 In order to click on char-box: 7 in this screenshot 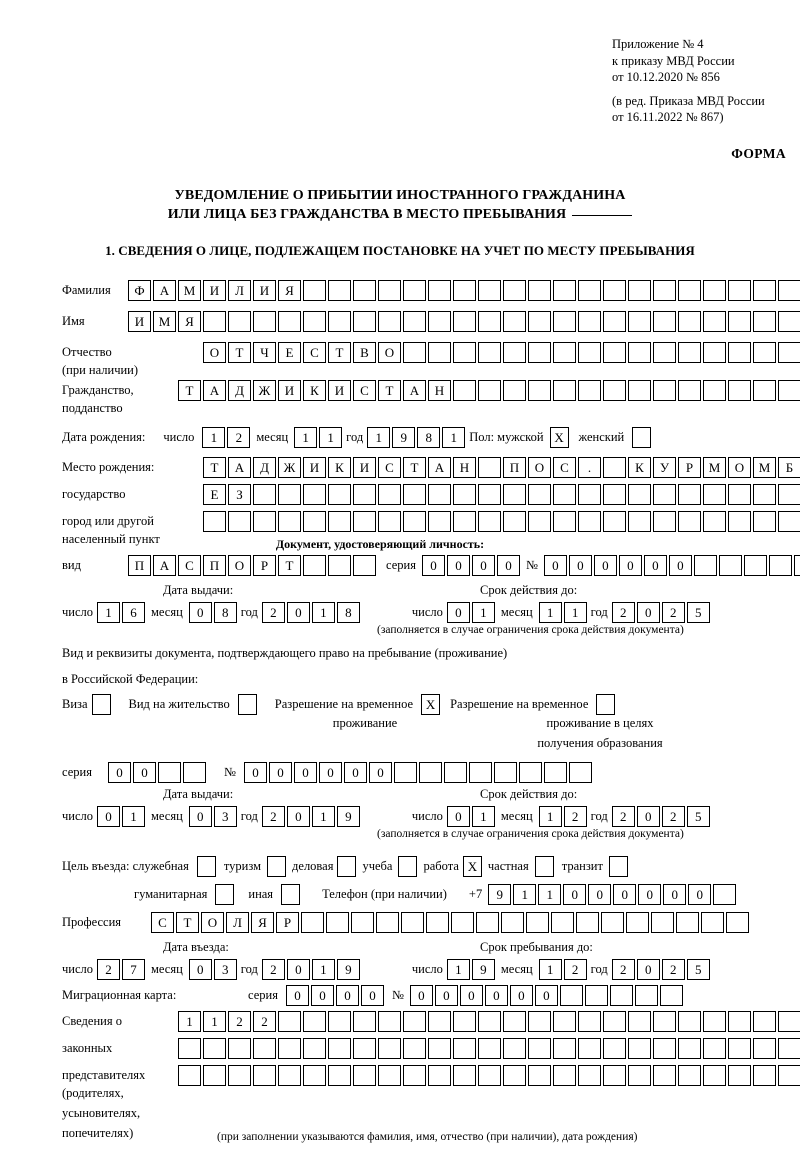, I will do `click(134, 969)`.